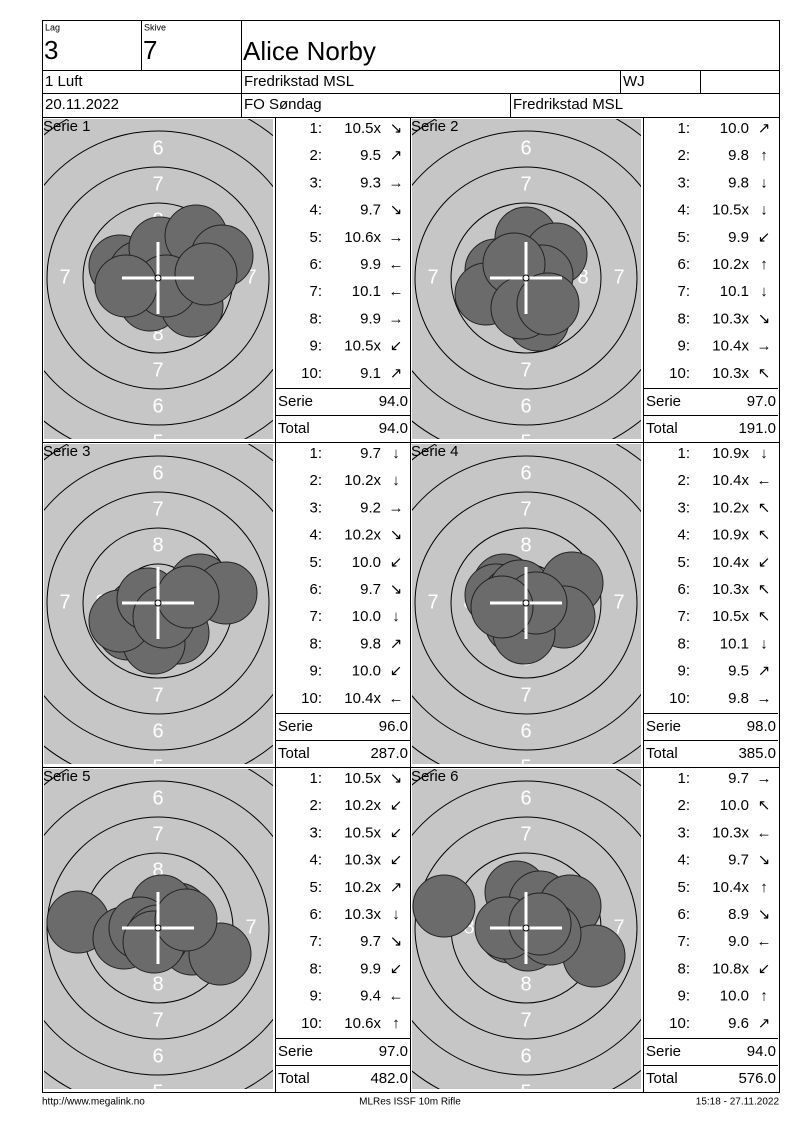 This screenshot has height=1135, width=800. I want to click on total-score: 576.0, so click(757, 1078).